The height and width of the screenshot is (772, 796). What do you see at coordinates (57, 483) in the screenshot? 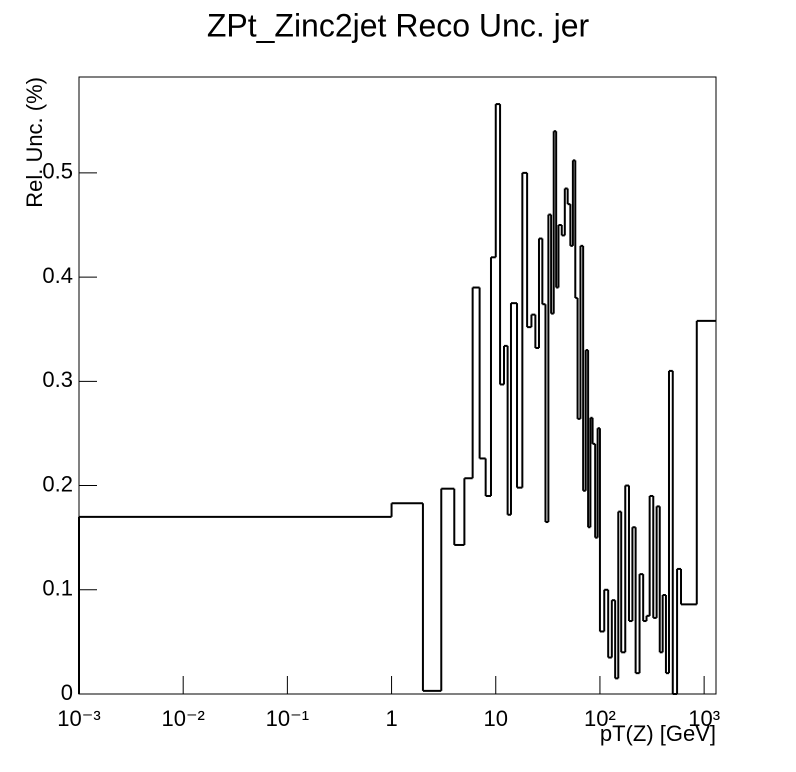
I see `y-tick-label: 0.2` at bounding box center [57, 483].